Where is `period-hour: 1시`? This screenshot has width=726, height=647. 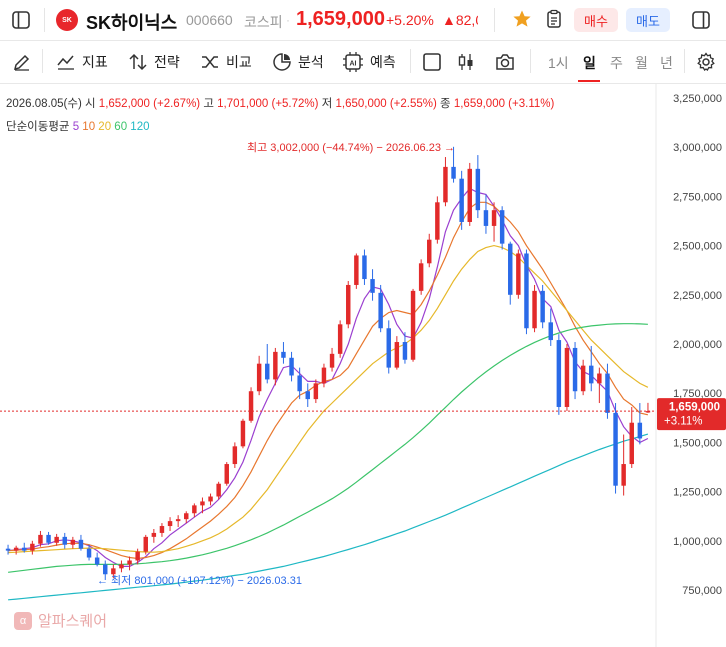 period-hour: 1시 is located at coordinates (558, 63).